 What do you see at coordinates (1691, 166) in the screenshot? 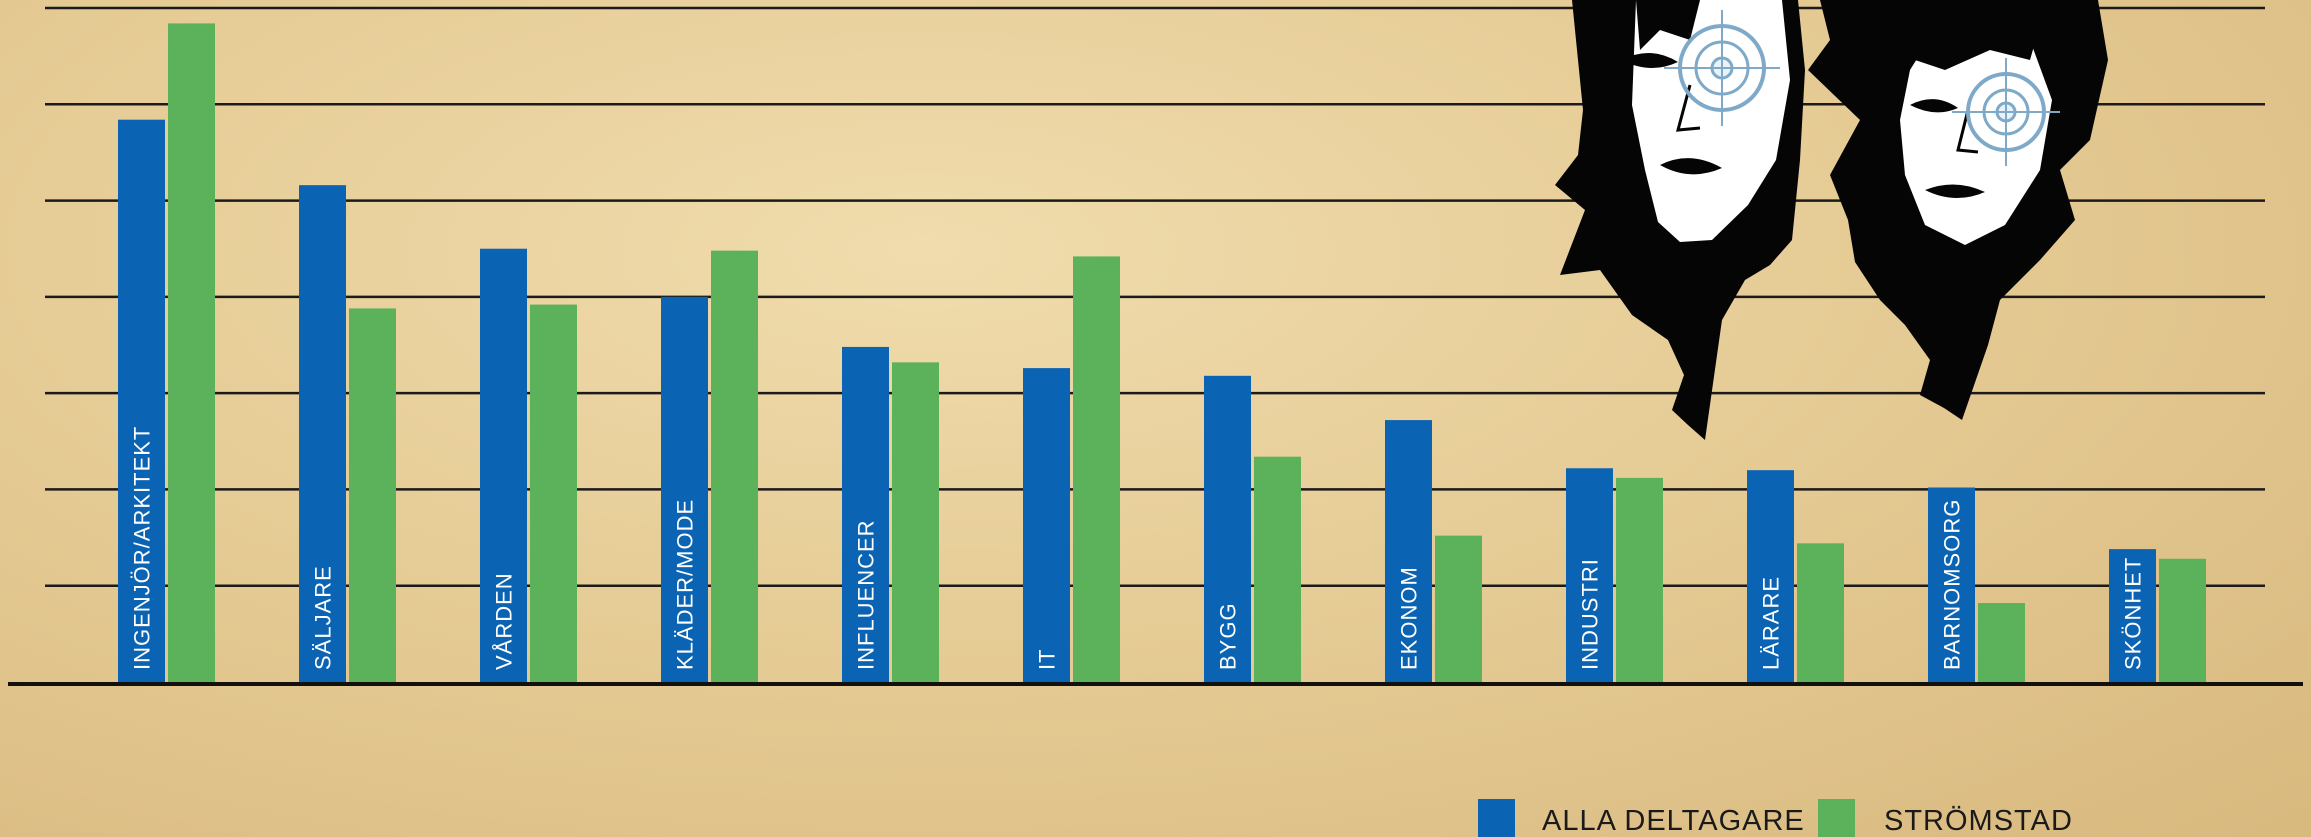
I see `left-mouth` at bounding box center [1691, 166].